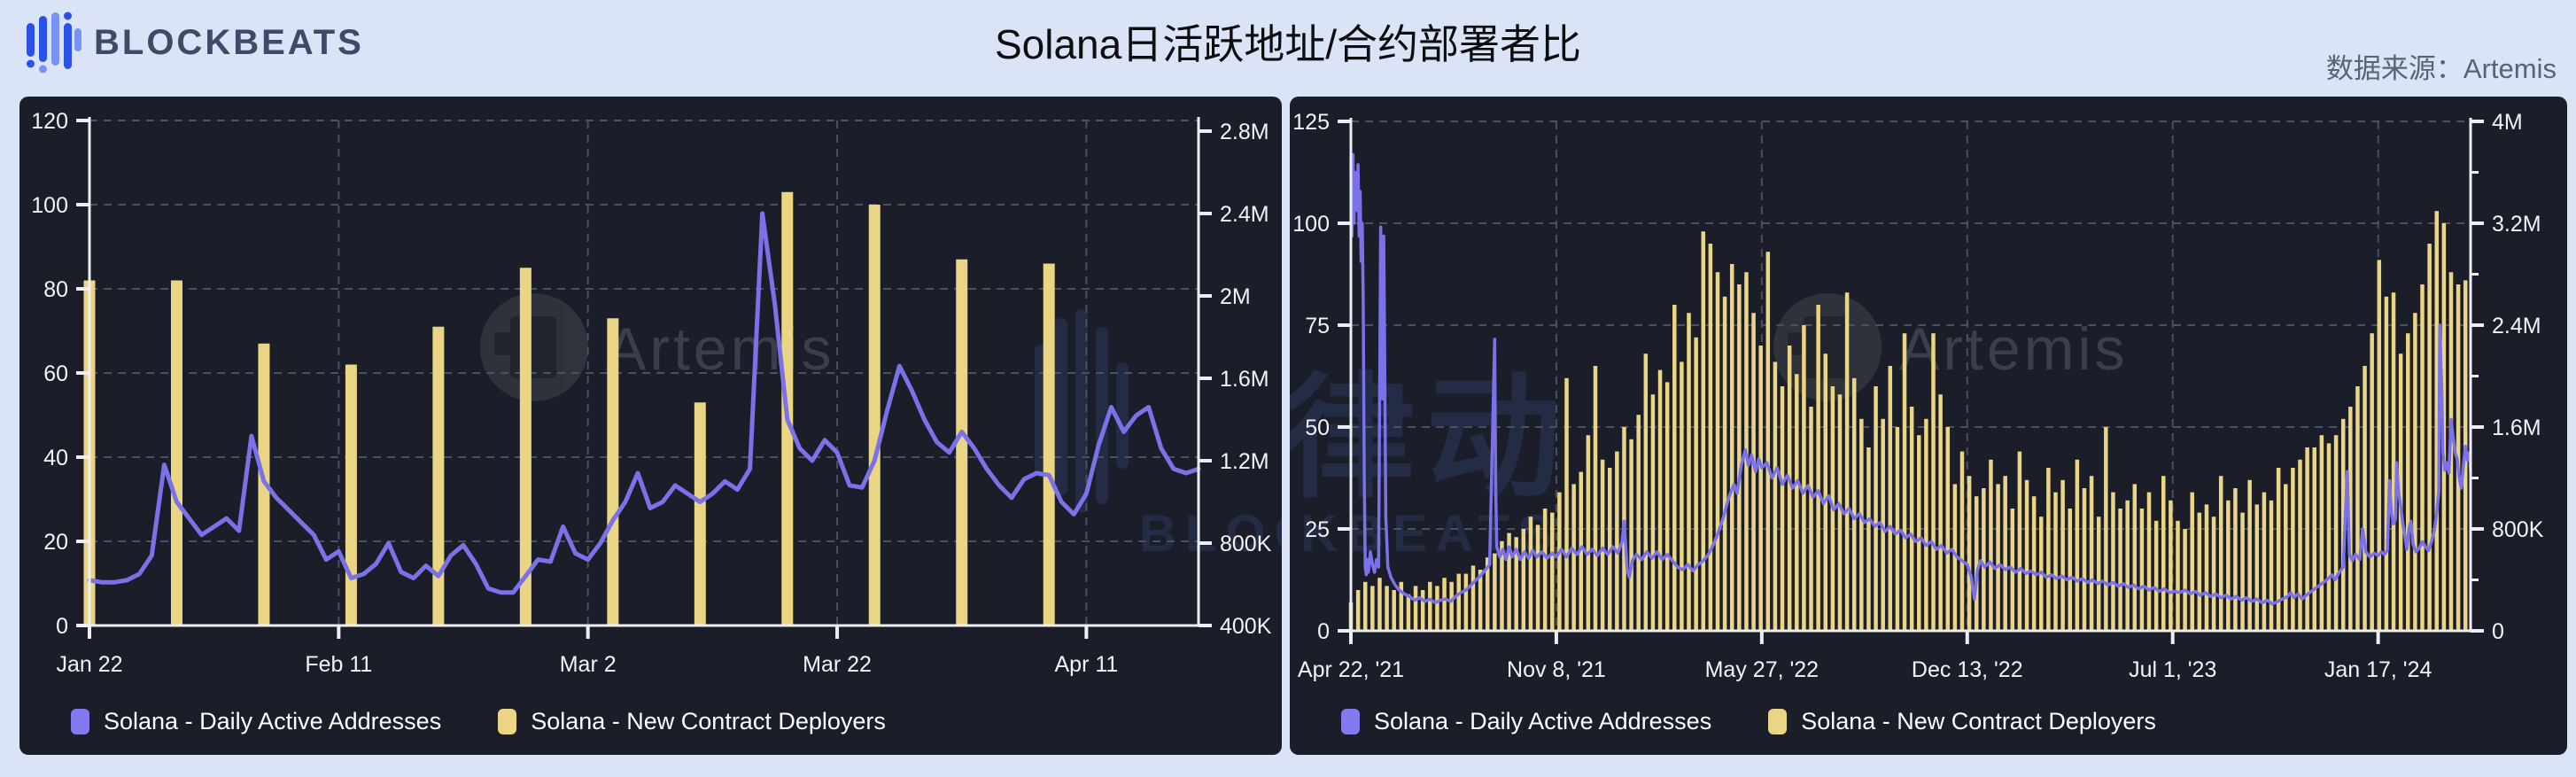 Image resolution: width=2576 pixels, height=777 pixels. I want to click on svg-text: Nov 8, '21, so click(1556, 669).